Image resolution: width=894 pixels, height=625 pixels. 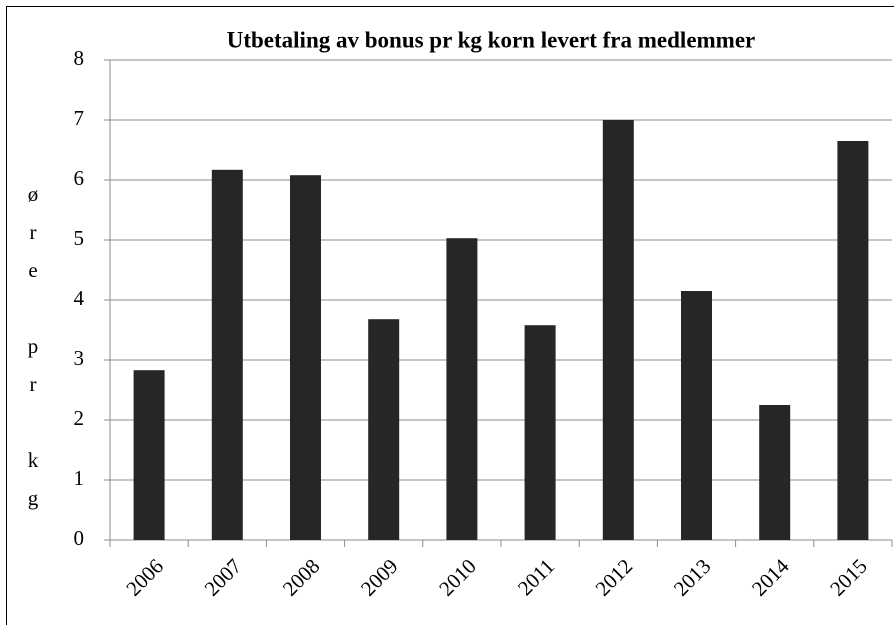 I want to click on y-tick-label: 8, so click(x=79, y=58).